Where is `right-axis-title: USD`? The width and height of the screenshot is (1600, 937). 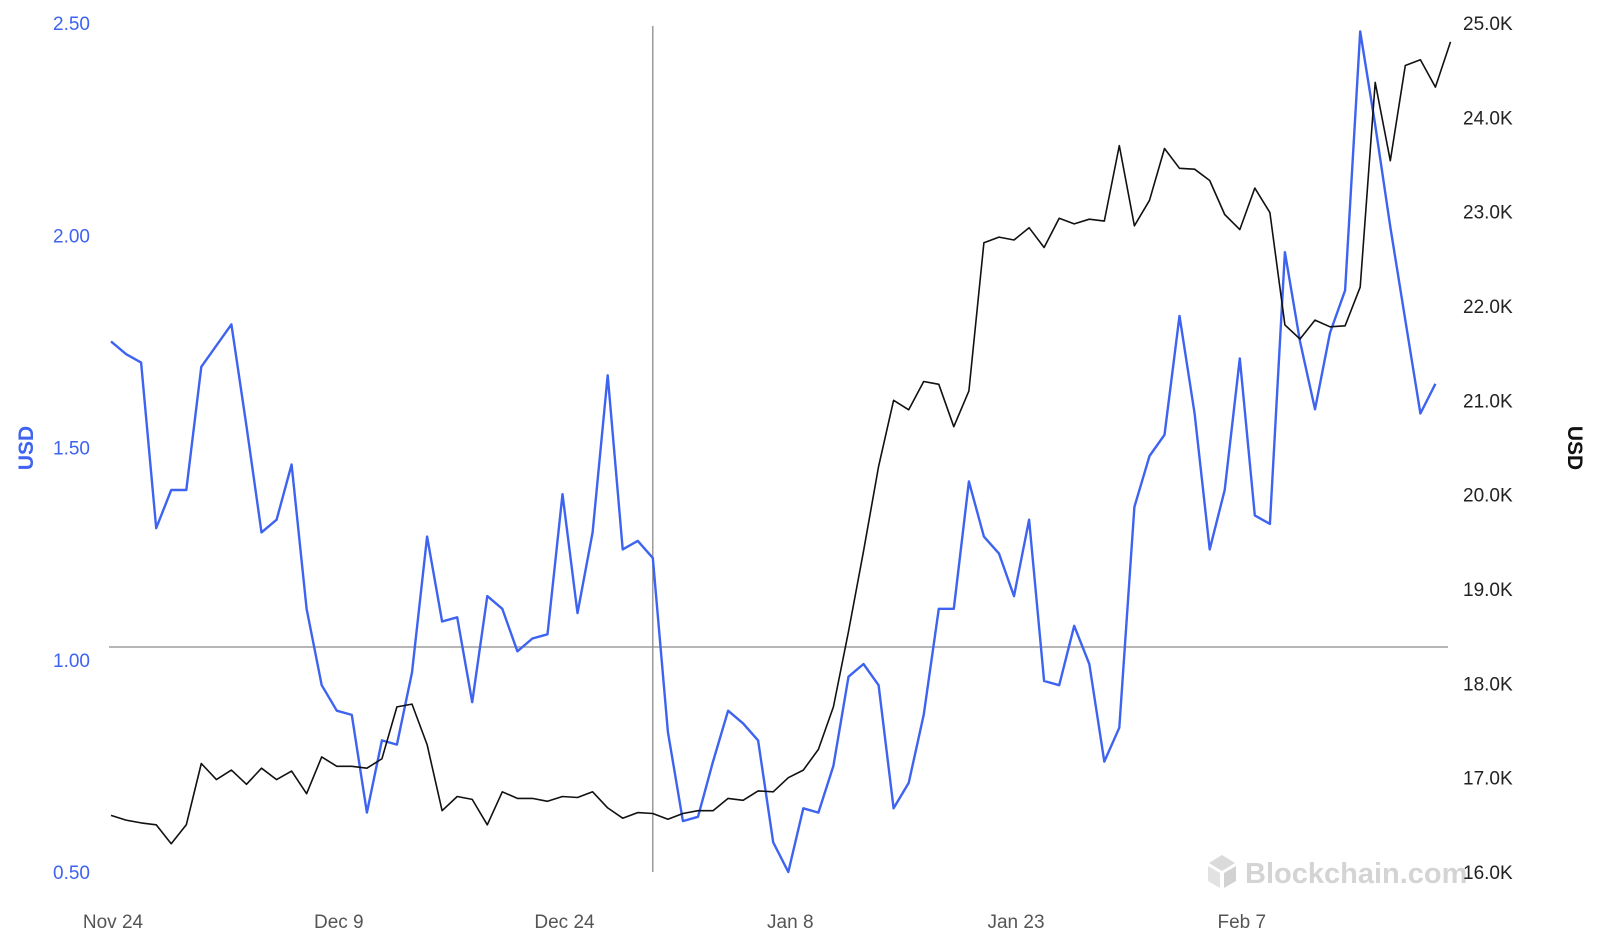
right-axis-title: USD is located at coordinates (1574, 448).